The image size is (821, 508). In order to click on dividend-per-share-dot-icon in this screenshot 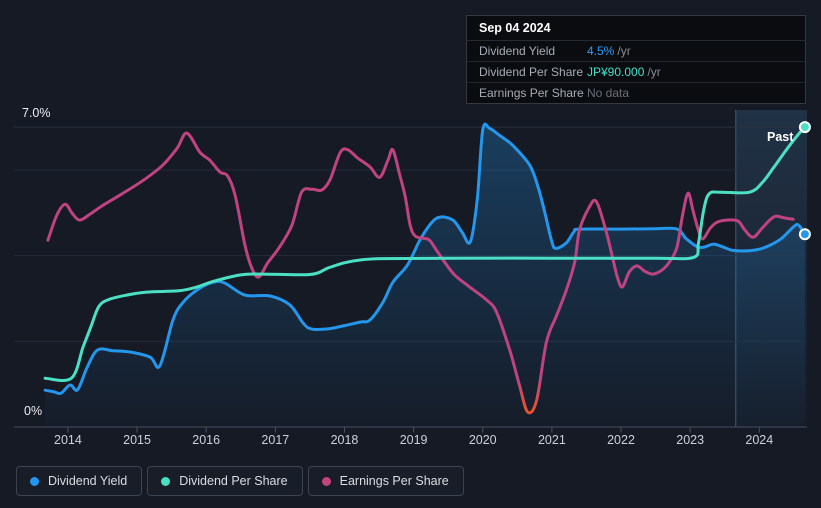, I will do `click(166, 481)`.